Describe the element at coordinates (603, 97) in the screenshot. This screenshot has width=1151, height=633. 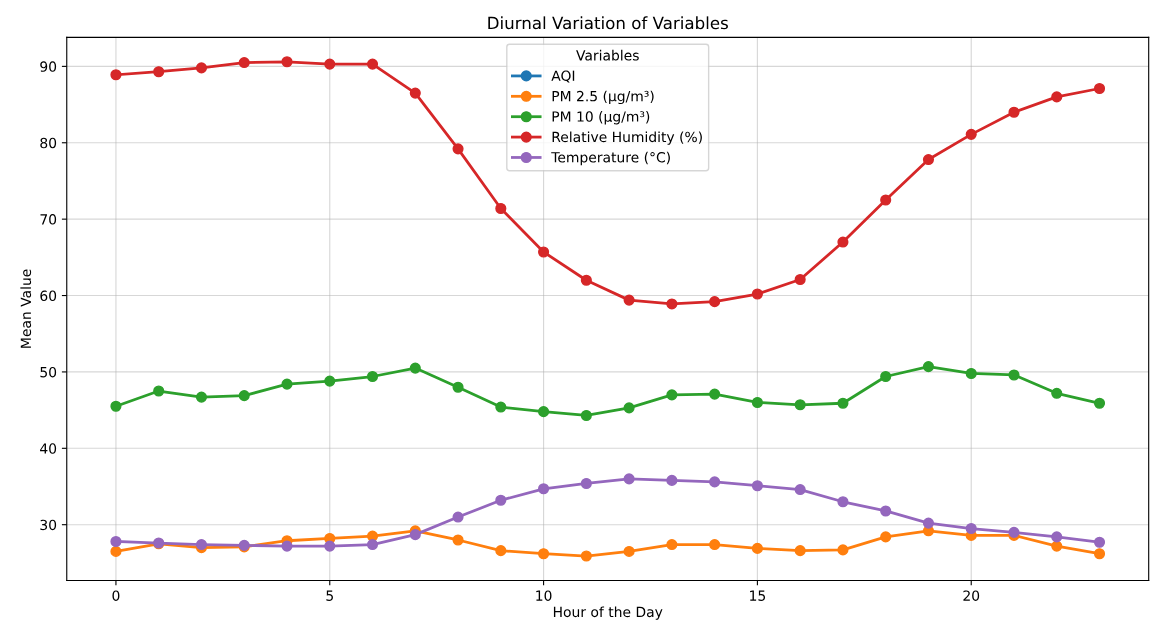
I see `legend-label: PM 2.5 (µg/m³)` at that location.